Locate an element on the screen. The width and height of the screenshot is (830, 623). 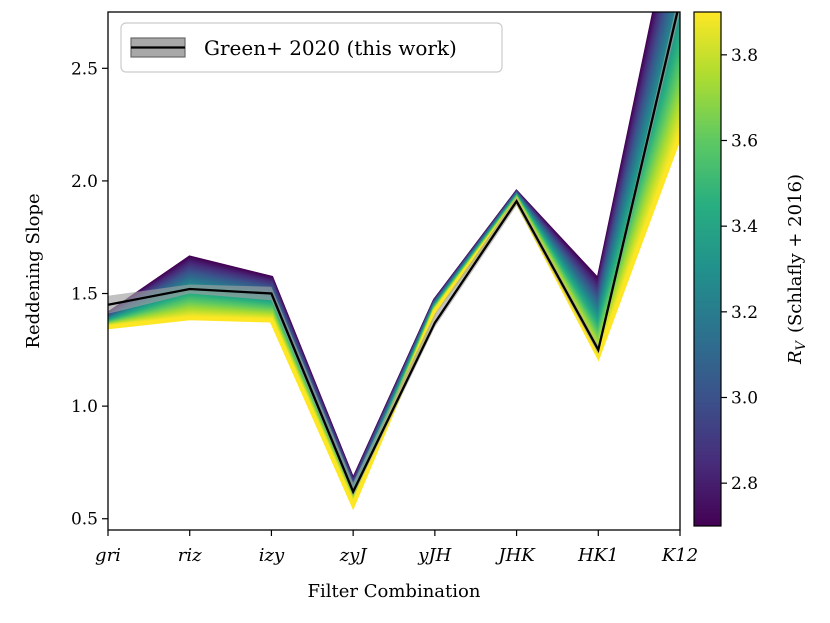
colorbar-label-symbol: R is located at coordinates (795, 357).